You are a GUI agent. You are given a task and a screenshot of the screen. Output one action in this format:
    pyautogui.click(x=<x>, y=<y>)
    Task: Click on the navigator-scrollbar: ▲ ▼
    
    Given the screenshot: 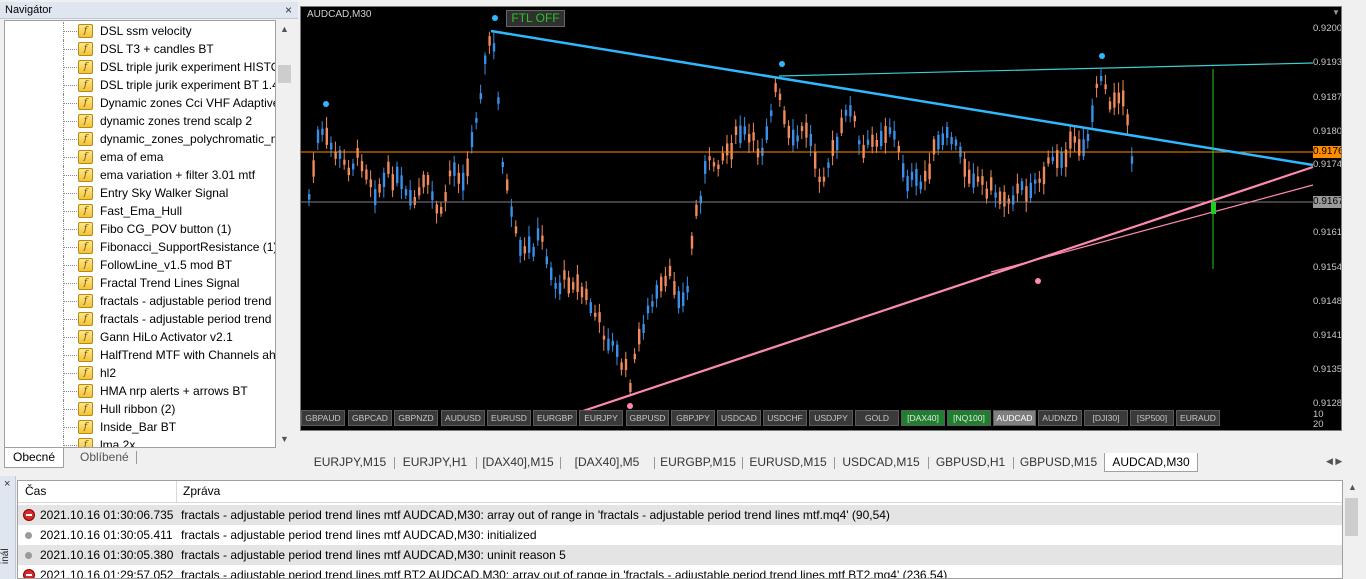 What is the action you would take?
    pyautogui.click(x=284, y=234)
    